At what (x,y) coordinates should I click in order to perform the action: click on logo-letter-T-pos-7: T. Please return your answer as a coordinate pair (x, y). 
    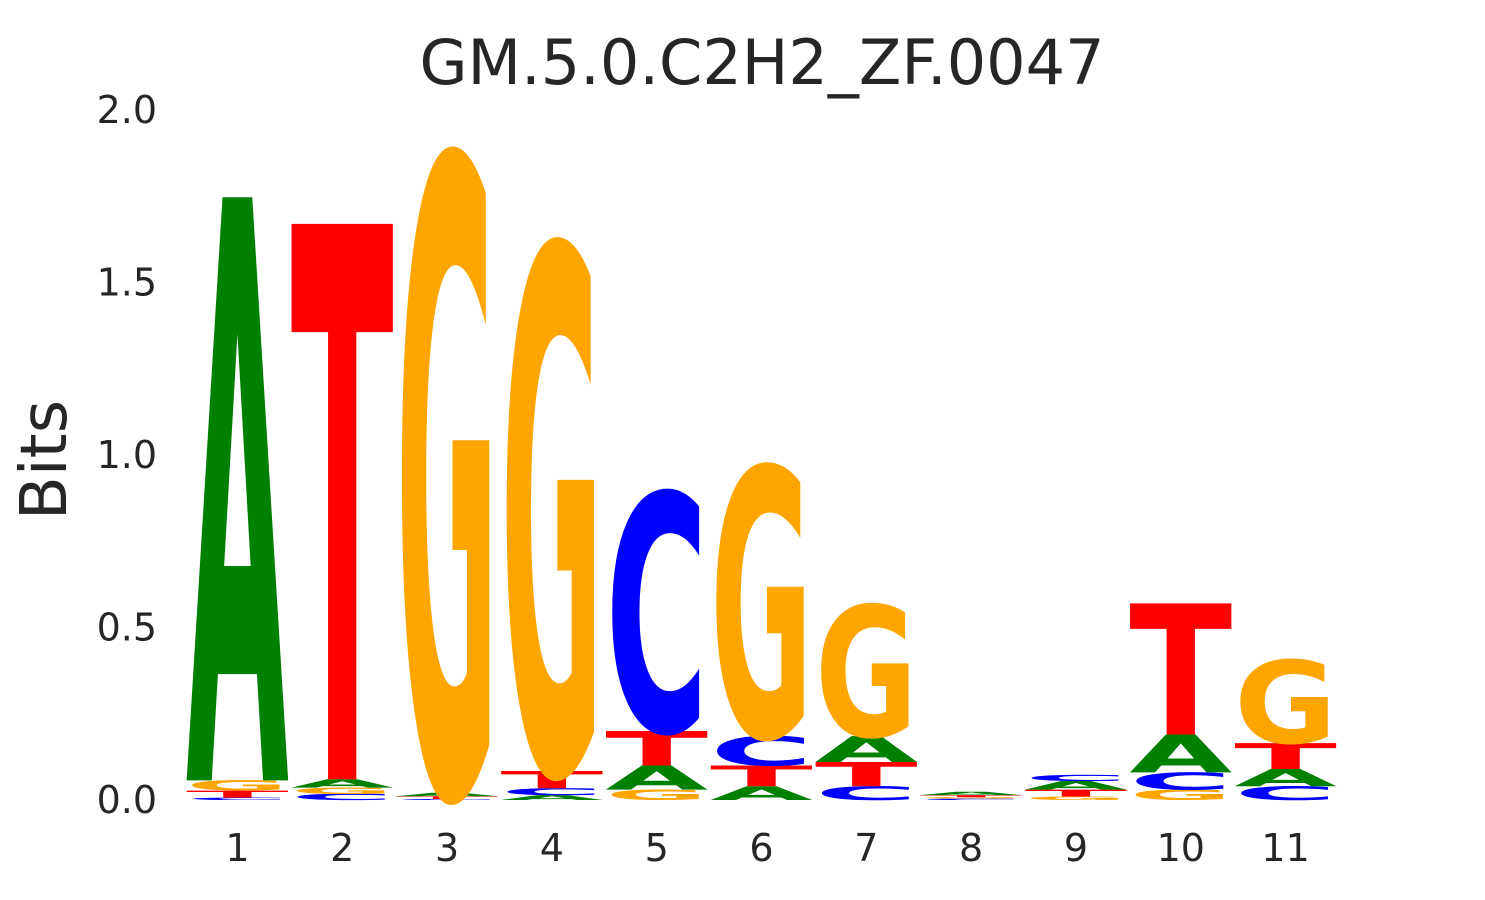
    Looking at the image, I should click on (866, 775).